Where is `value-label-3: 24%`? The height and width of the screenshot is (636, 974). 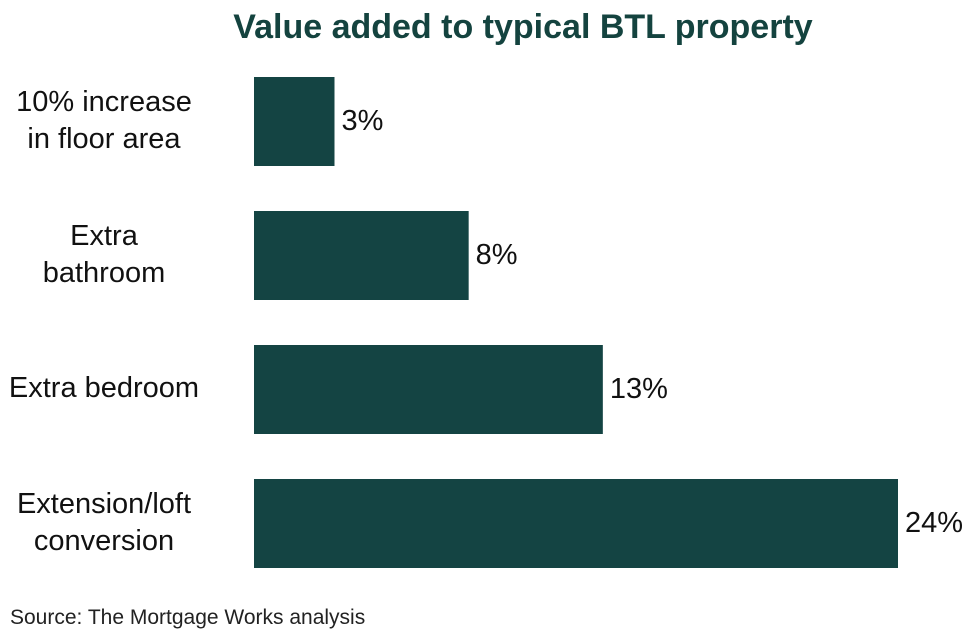
value-label-3: 24% is located at coordinates (934, 522).